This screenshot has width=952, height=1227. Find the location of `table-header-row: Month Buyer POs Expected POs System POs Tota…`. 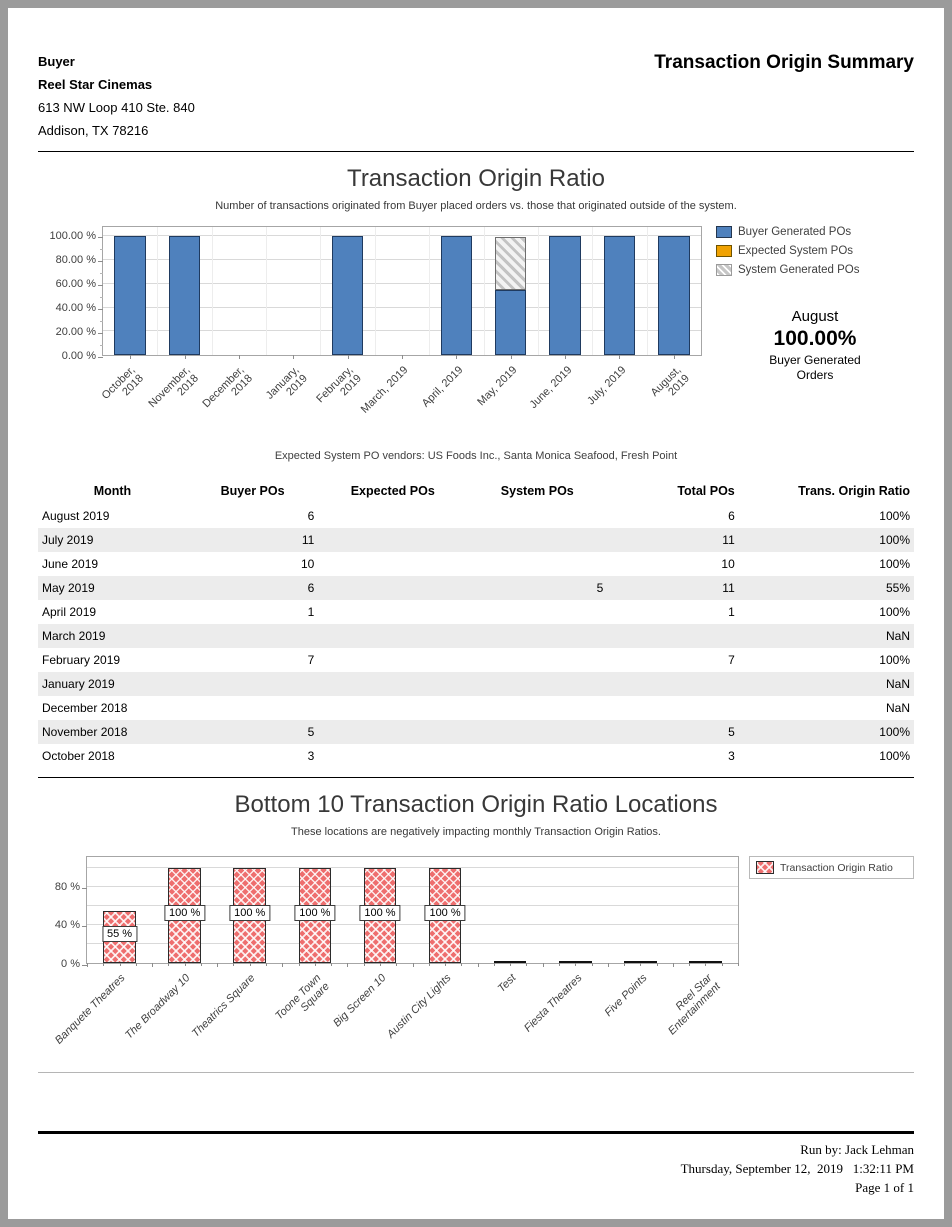

table-header-row: Month Buyer POs Expected POs System POs Tota… is located at coordinates (476, 491).